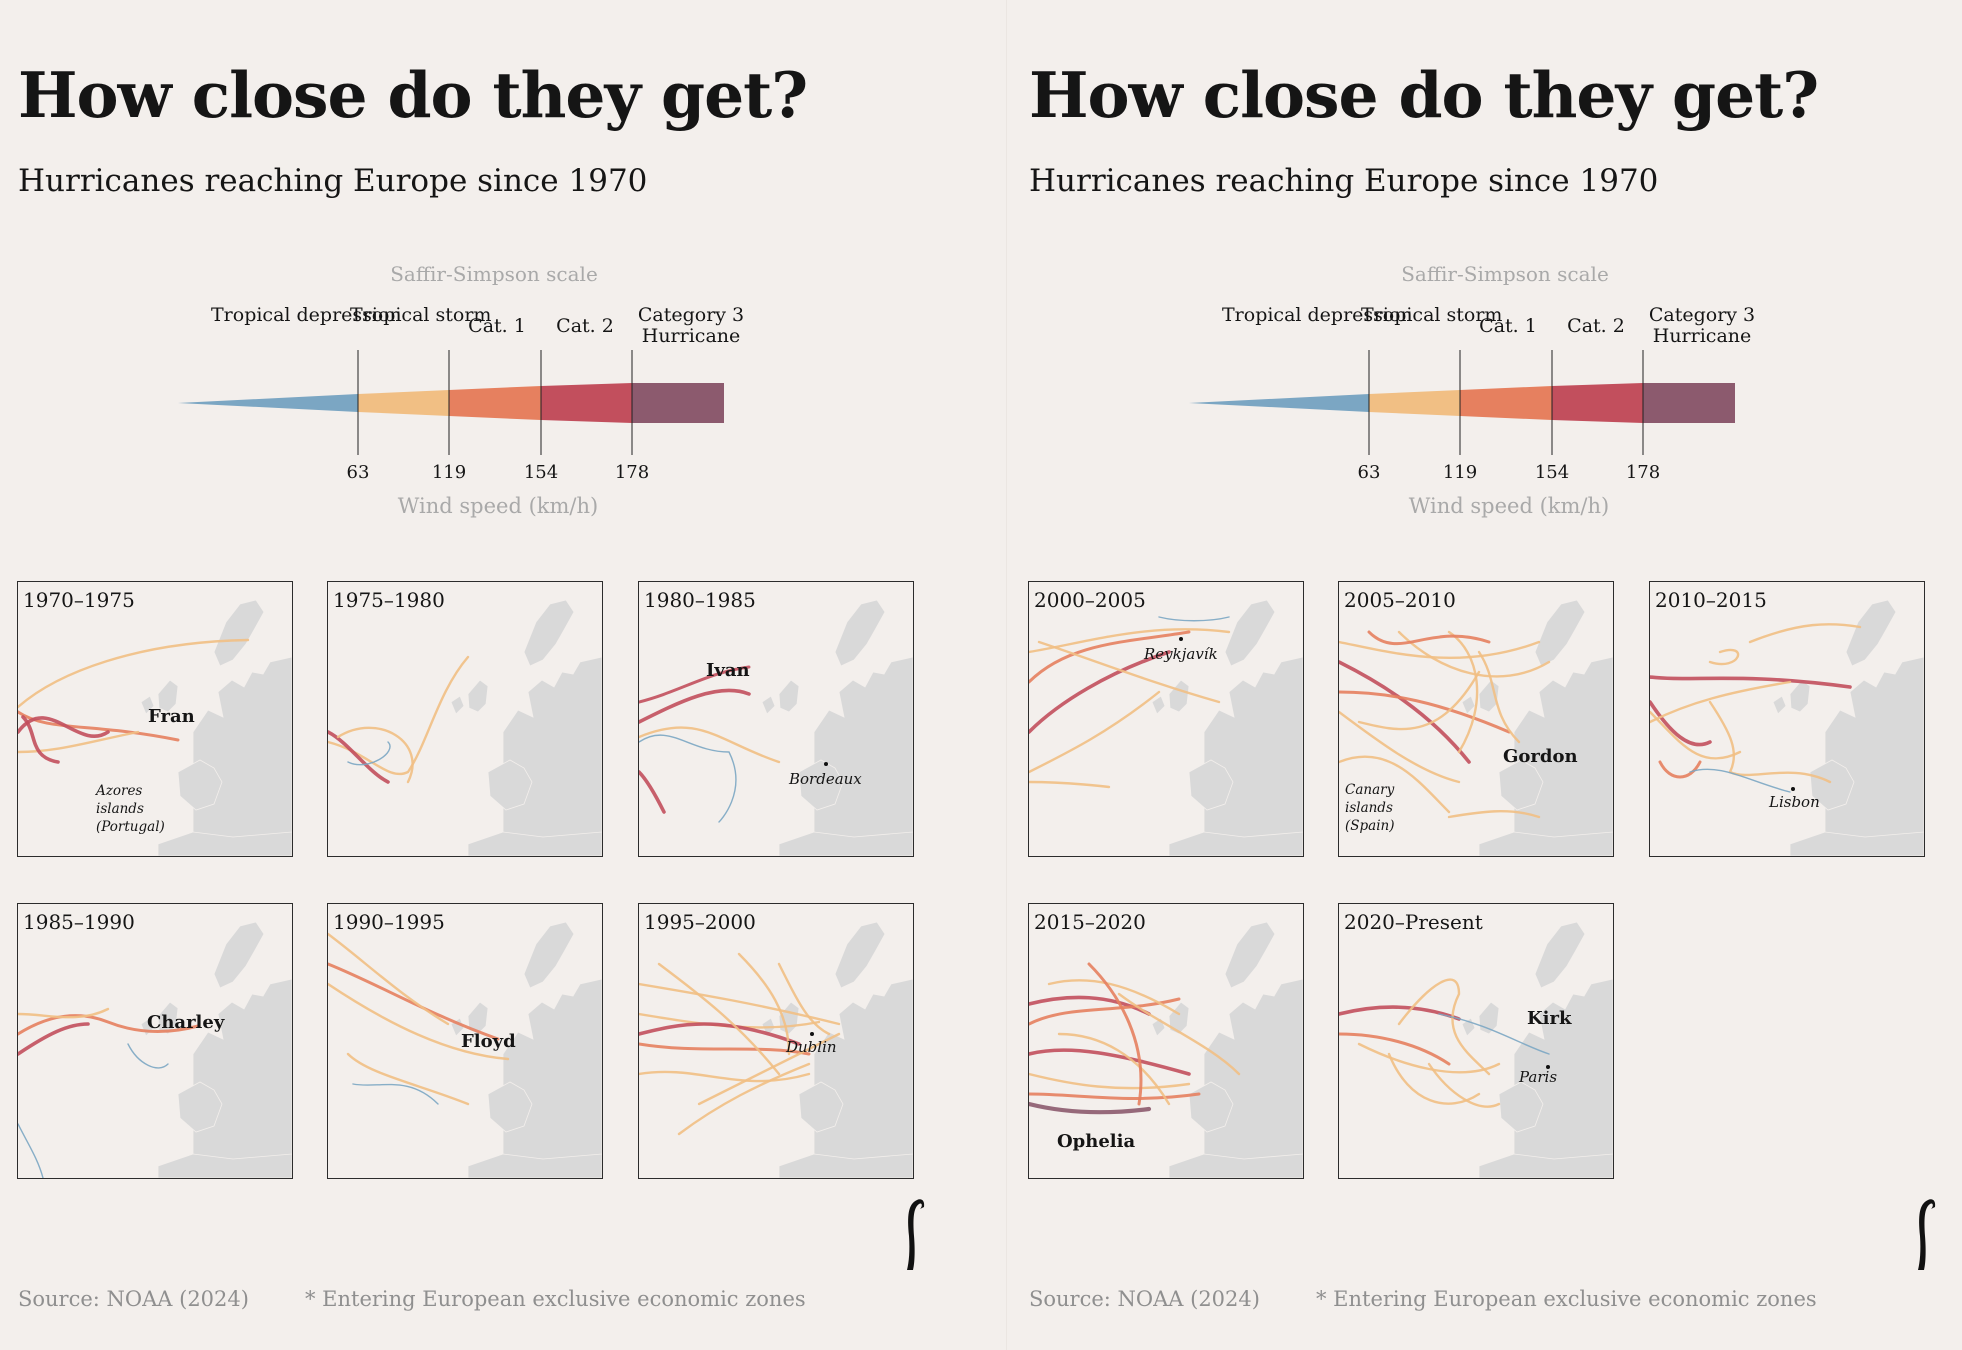 The image size is (1962, 1350). What do you see at coordinates (1597, 403) in the screenshot?
I see `wedge-cat2` at bounding box center [1597, 403].